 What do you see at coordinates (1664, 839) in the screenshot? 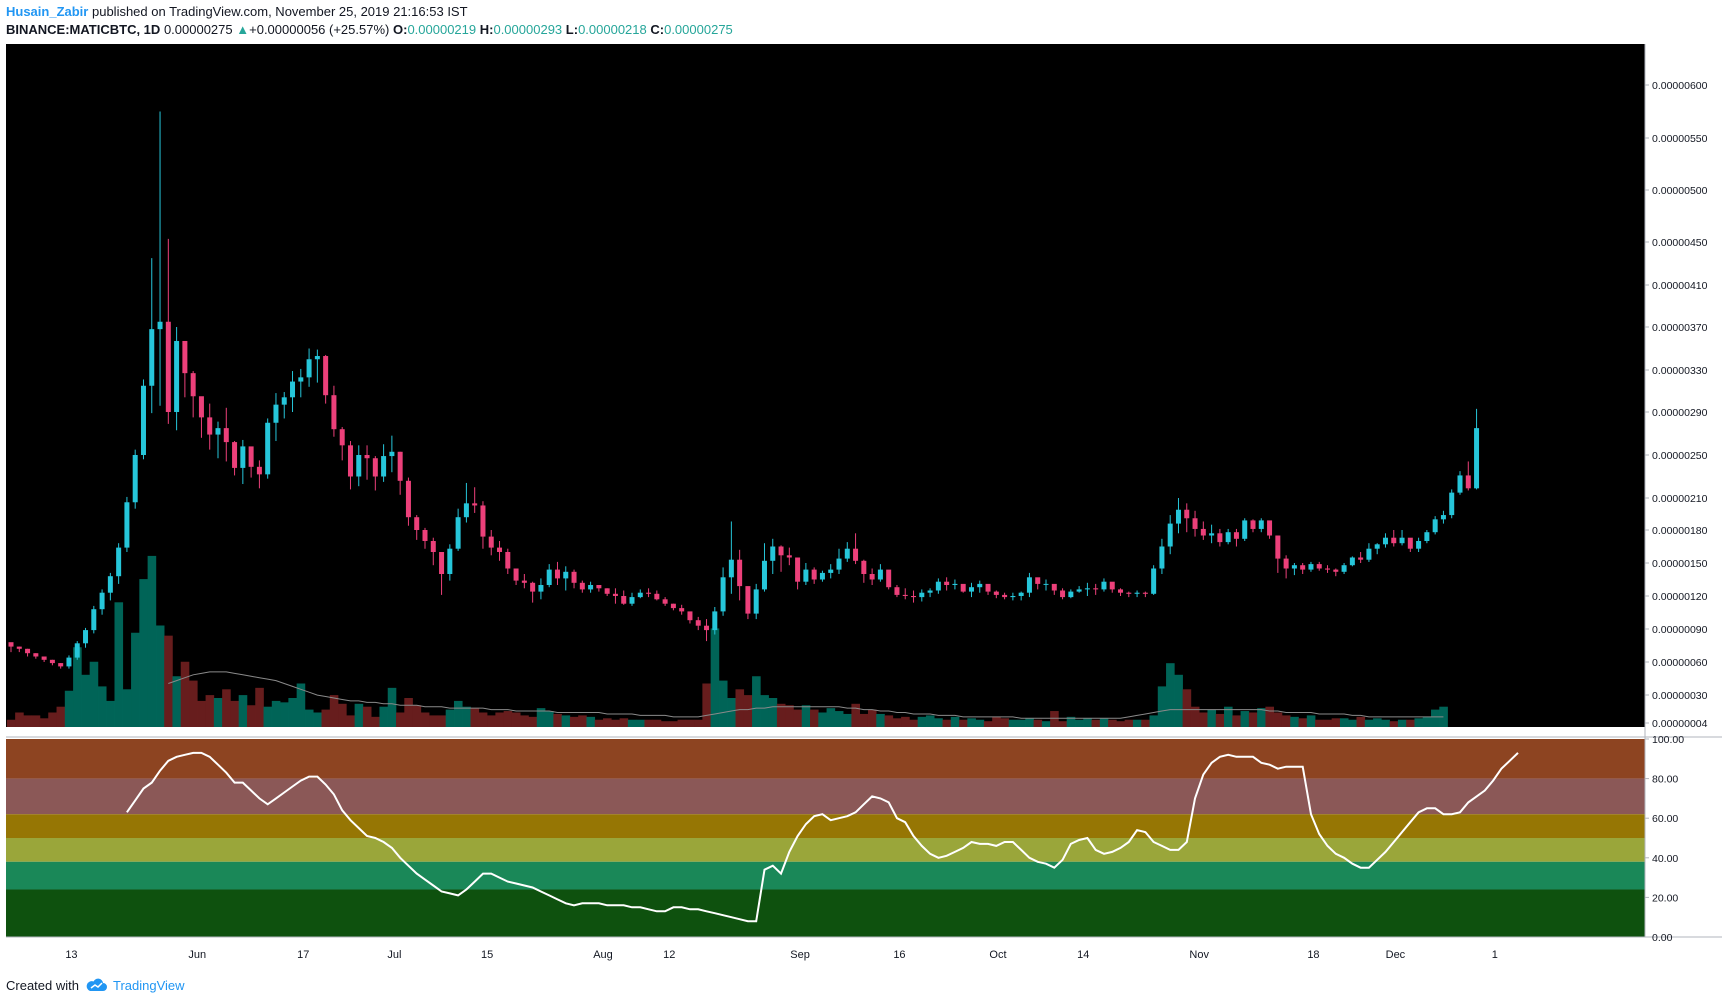
I see `rsi-axis: 100.00 80.00 60.00 40.00 20.00 0.00` at bounding box center [1664, 839].